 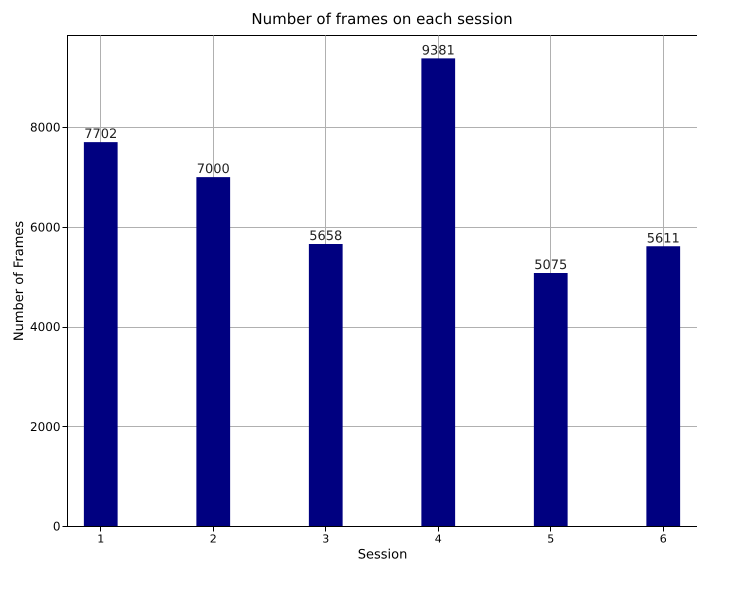 What do you see at coordinates (213, 170) in the screenshot?
I see `data-label: 7000` at bounding box center [213, 170].